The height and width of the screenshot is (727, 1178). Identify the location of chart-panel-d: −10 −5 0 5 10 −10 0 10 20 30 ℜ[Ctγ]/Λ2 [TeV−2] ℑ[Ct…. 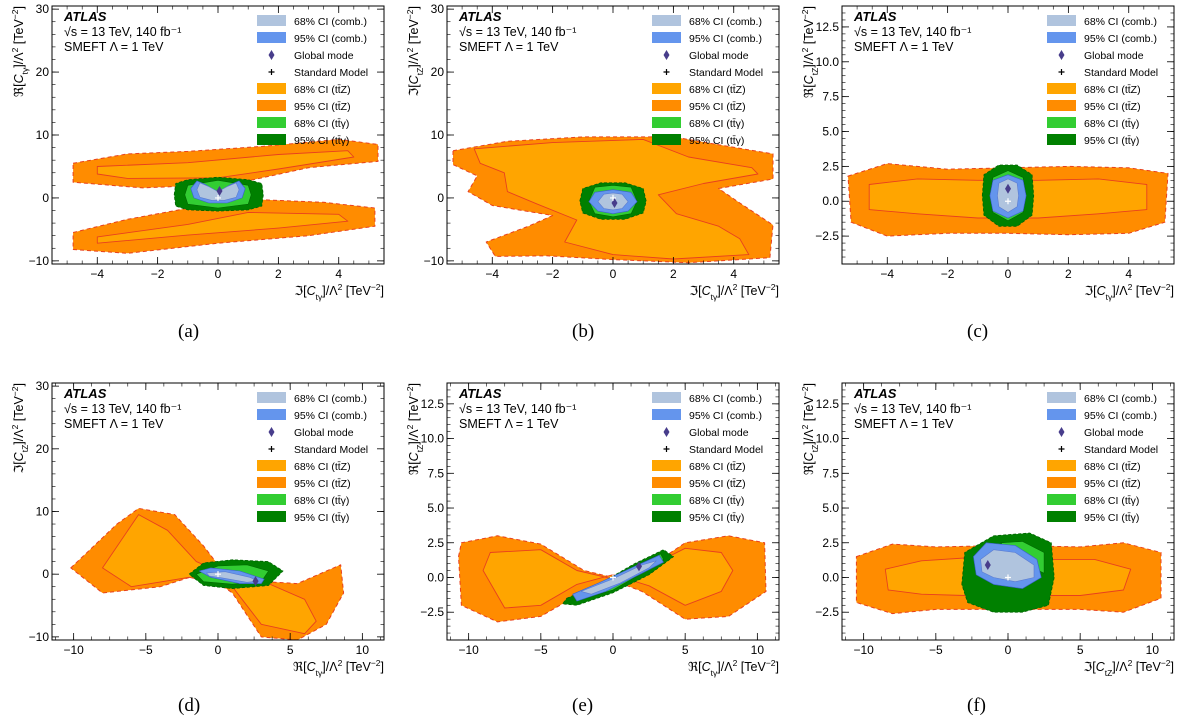
(197, 528).